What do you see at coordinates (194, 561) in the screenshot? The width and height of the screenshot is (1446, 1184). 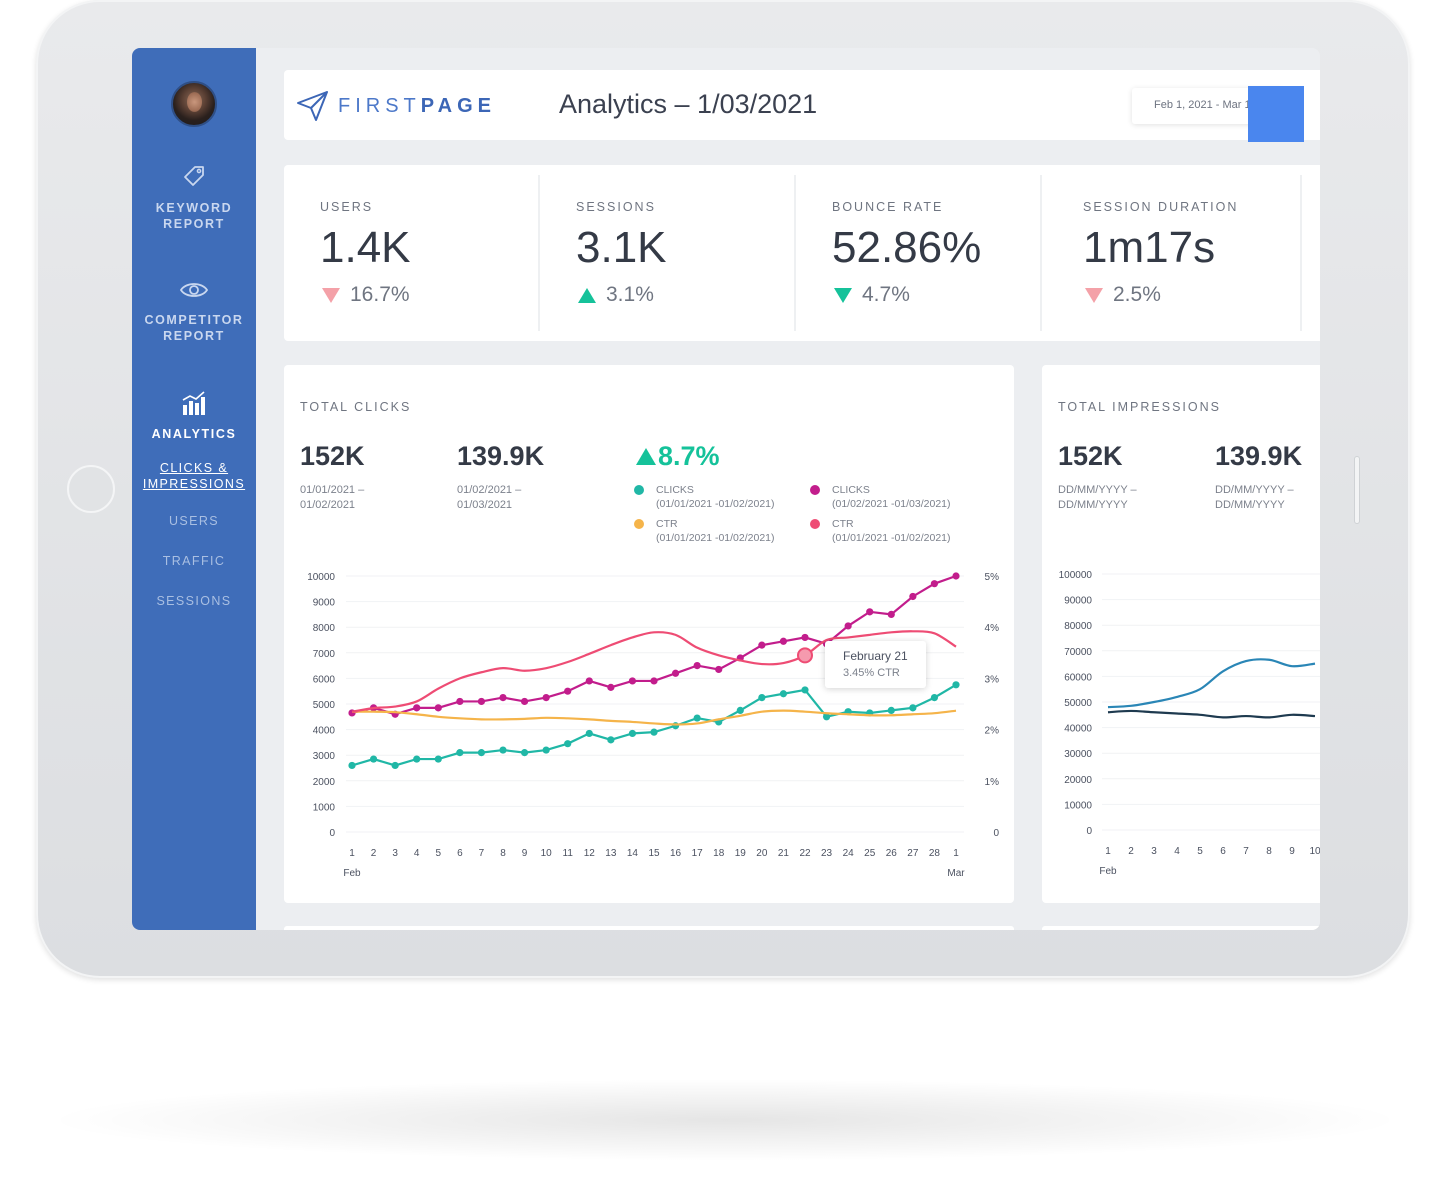 I see `sidebar-subitem-traffic: TRAFFIC` at bounding box center [194, 561].